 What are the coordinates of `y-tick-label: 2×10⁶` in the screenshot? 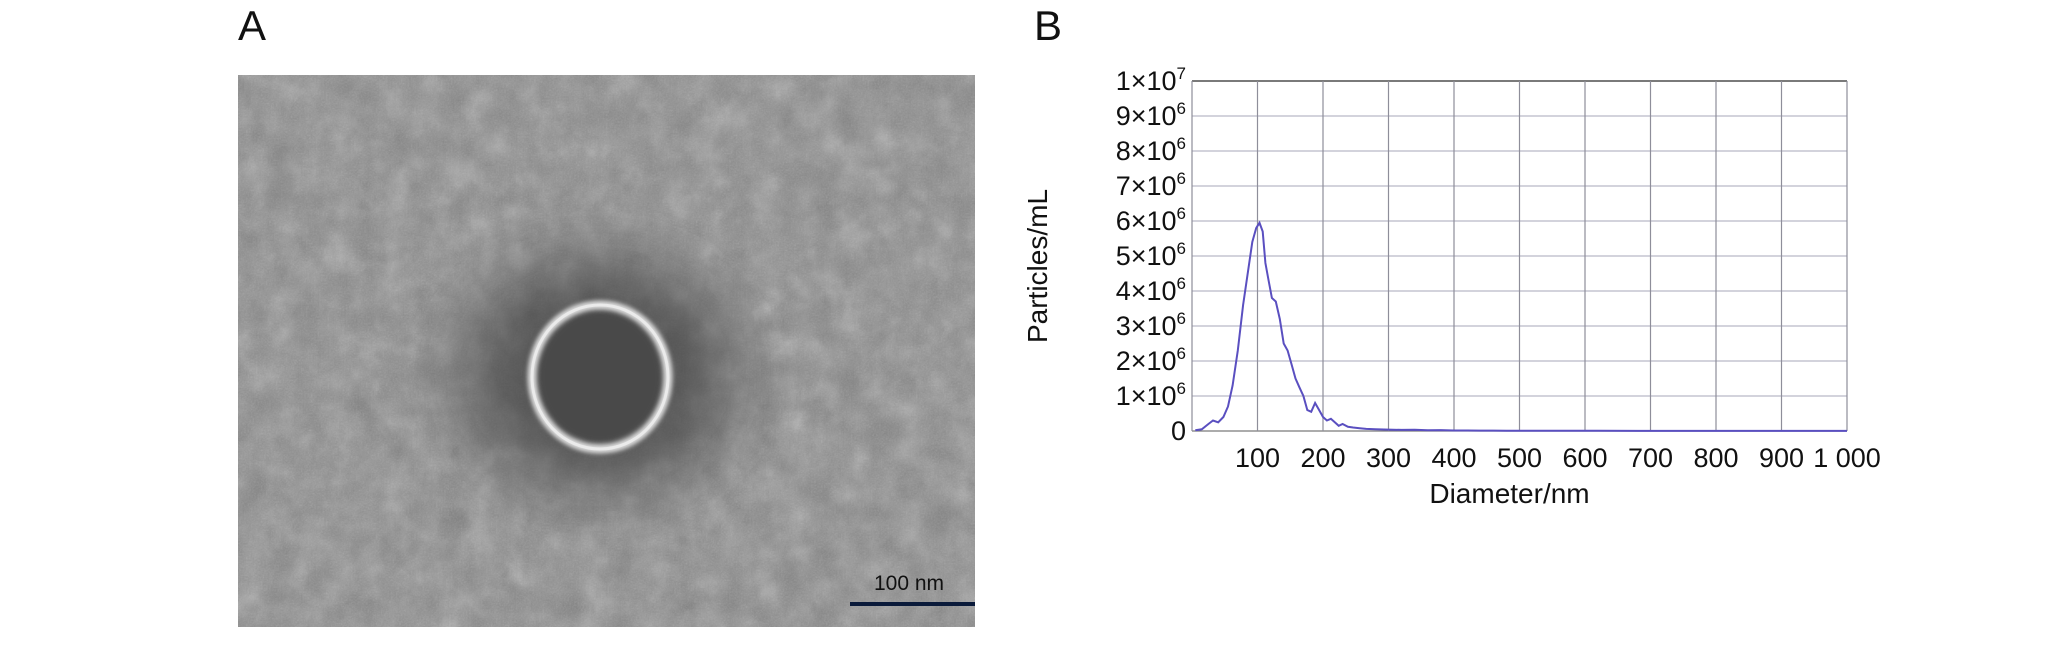 It's located at (1151, 360).